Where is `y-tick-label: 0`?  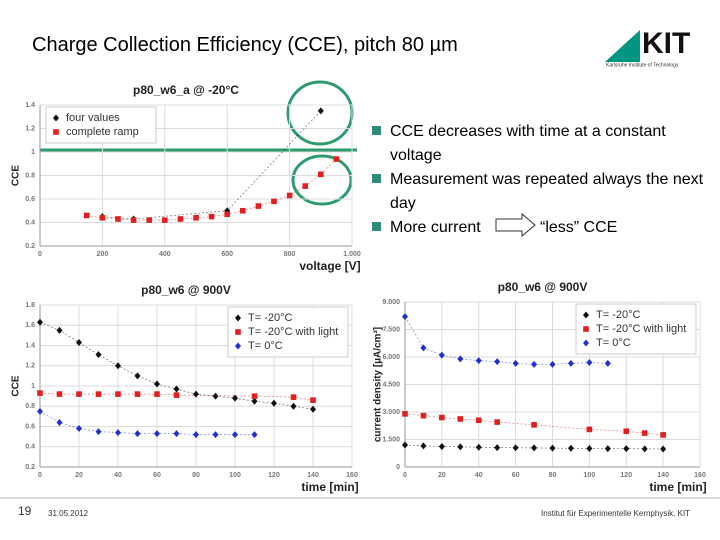 y-tick-label: 0 is located at coordinates (398, 467).